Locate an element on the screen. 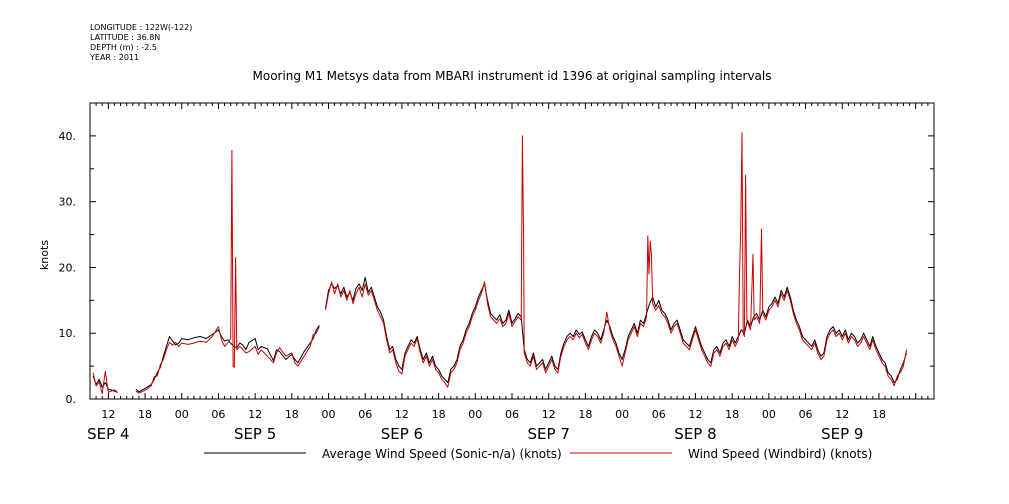  average-series-line is located at coordinates (616, 330).